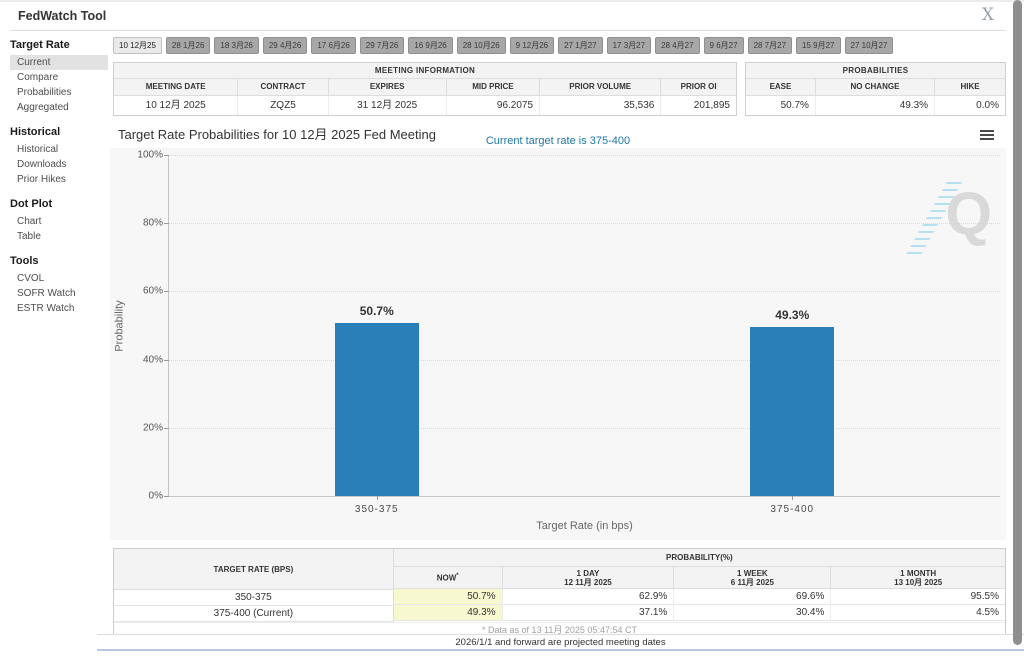 The width and height of the screenshot is (1024, 656). What do you see at coordinates (508, 17) in the screenshot?
I see `modal-header: FedWatch Tool X` at bounding box center [508, 17].